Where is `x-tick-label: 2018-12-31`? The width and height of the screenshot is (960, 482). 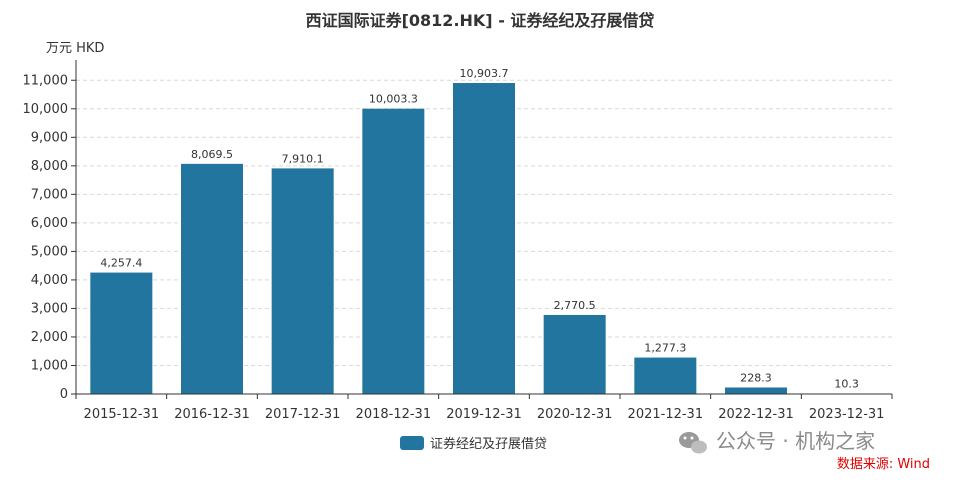
x-tick-label: 2018-12-31 is located at coordinates (394, 414).